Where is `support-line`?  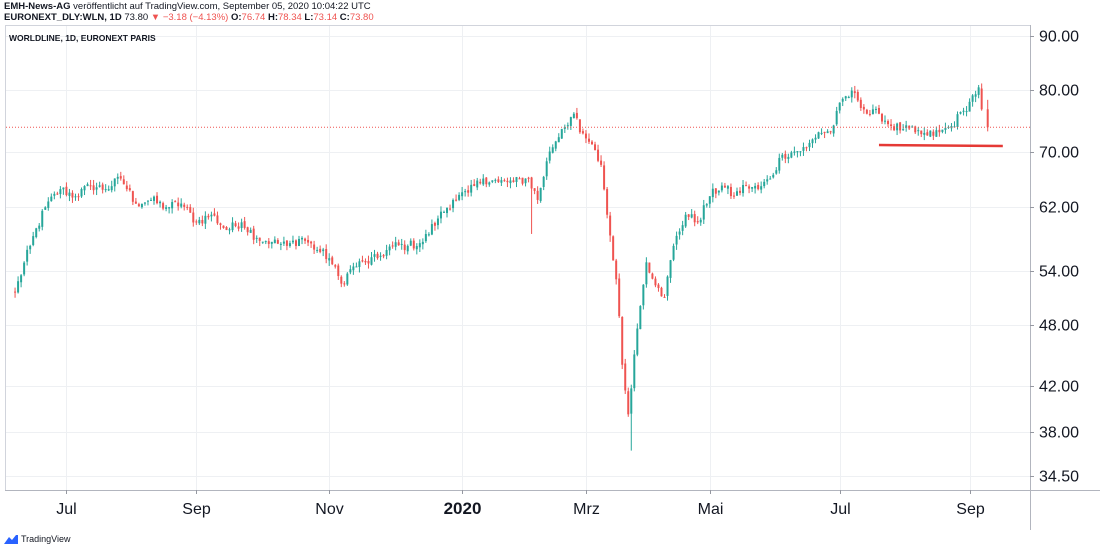 support-line is located at coordinates (940, 145).